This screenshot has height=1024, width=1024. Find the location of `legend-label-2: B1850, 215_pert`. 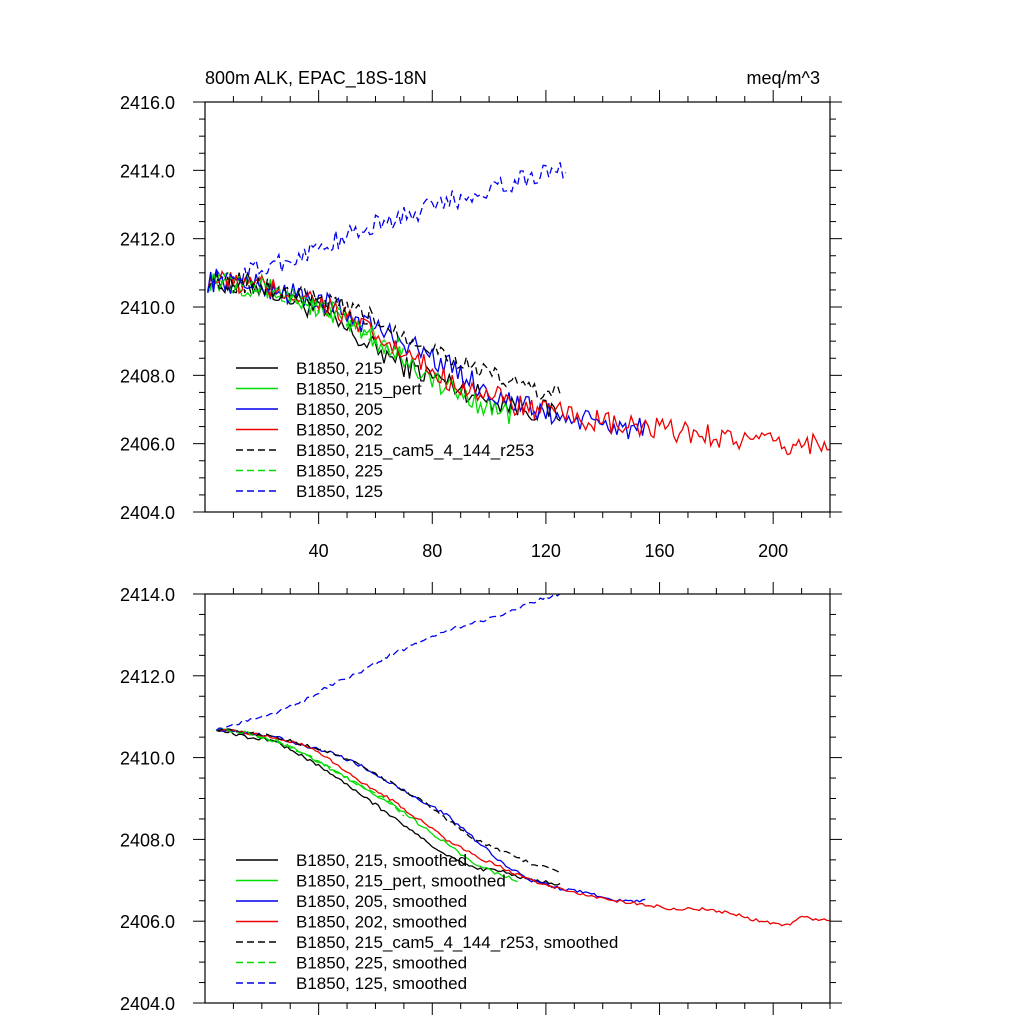

legend-label-2: B1850, 215_pert is located at coordinates (359, 389).